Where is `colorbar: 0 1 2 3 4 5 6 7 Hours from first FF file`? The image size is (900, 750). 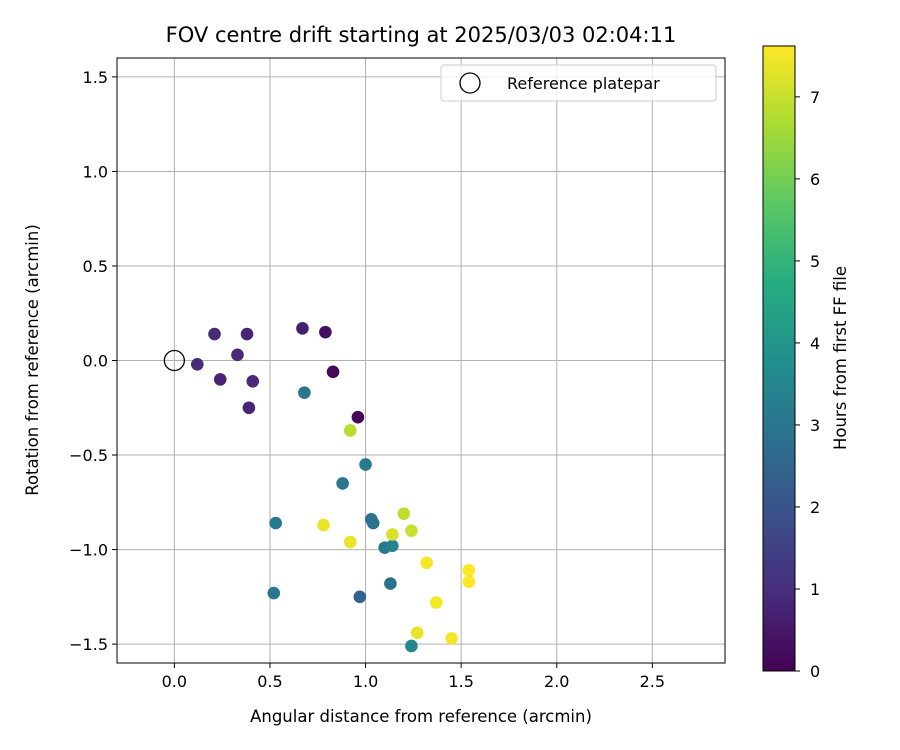 colorbar: 0 1 2 3 4 5 6 7 Hours from first FF file is located at coordinates (806, 363).